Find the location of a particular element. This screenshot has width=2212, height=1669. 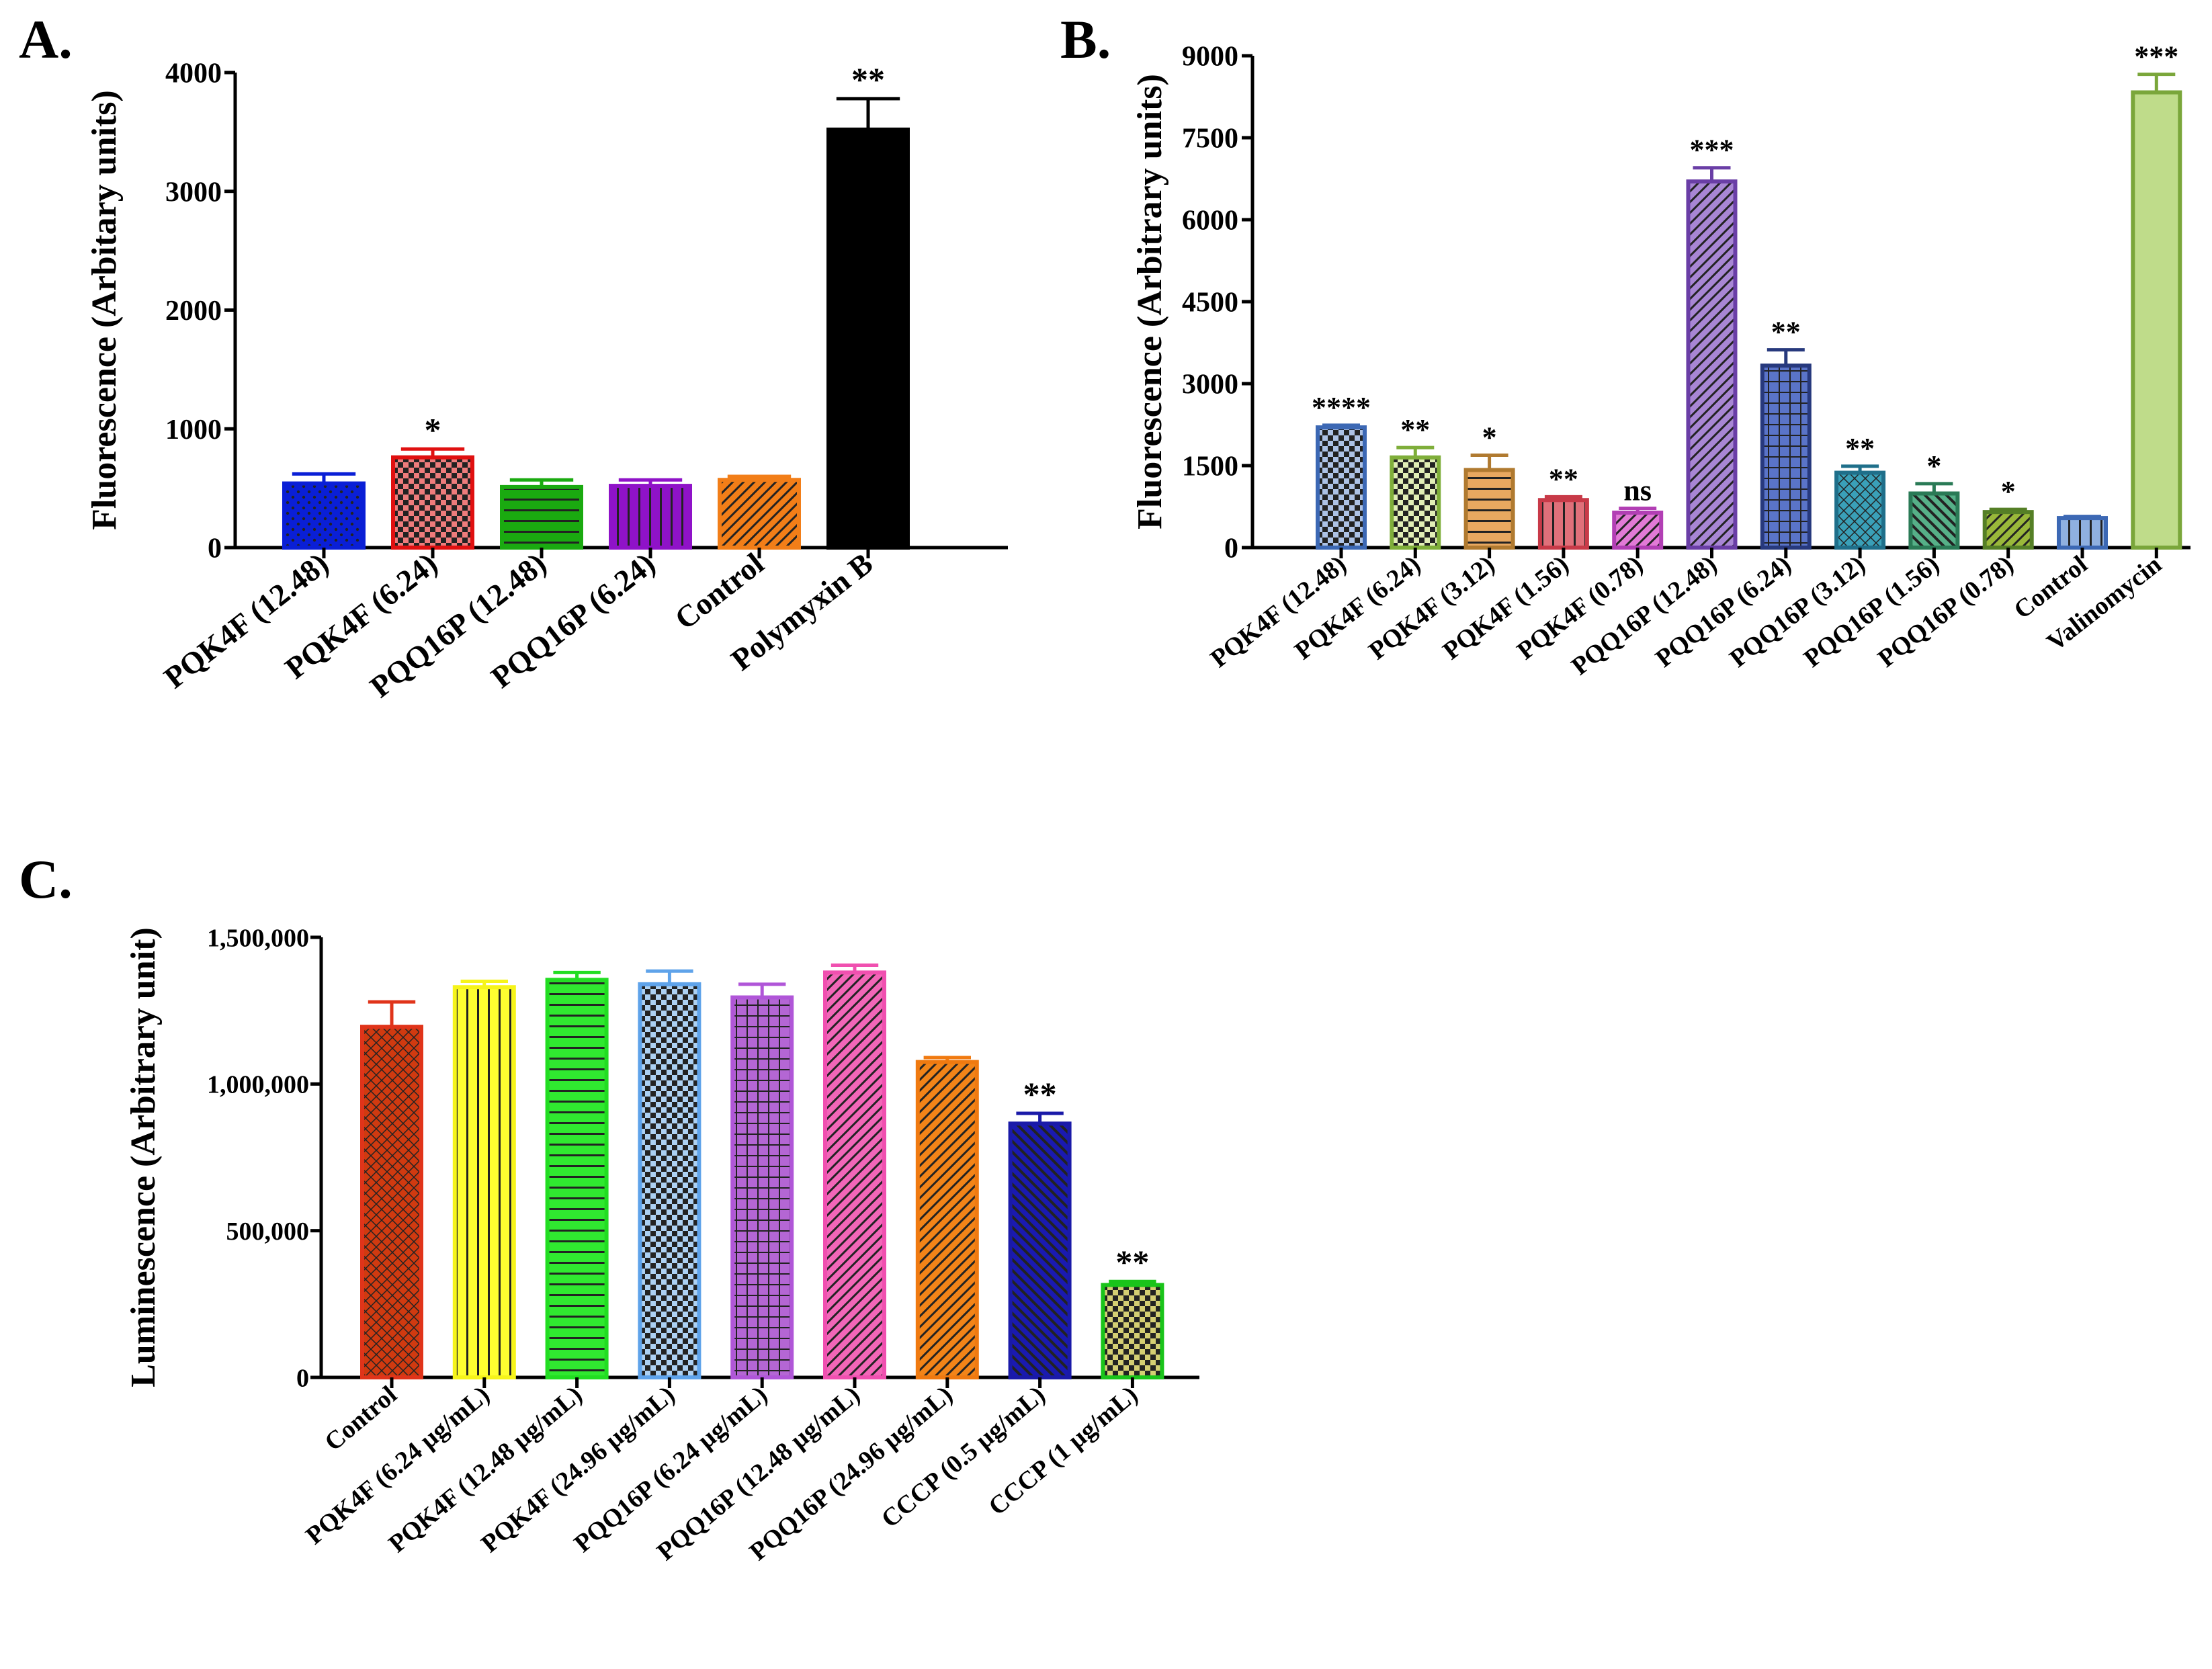

category-label-b: PQK4F (3.12) is located at coordinates (1431, 607).